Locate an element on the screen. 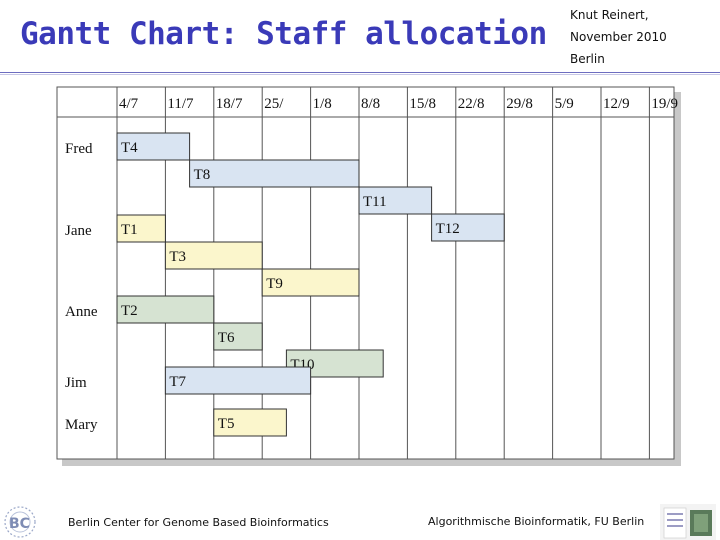 The height and width of the screenshot is (540, 720). presentation-place: Berlin is located at coordinates (587, 59).